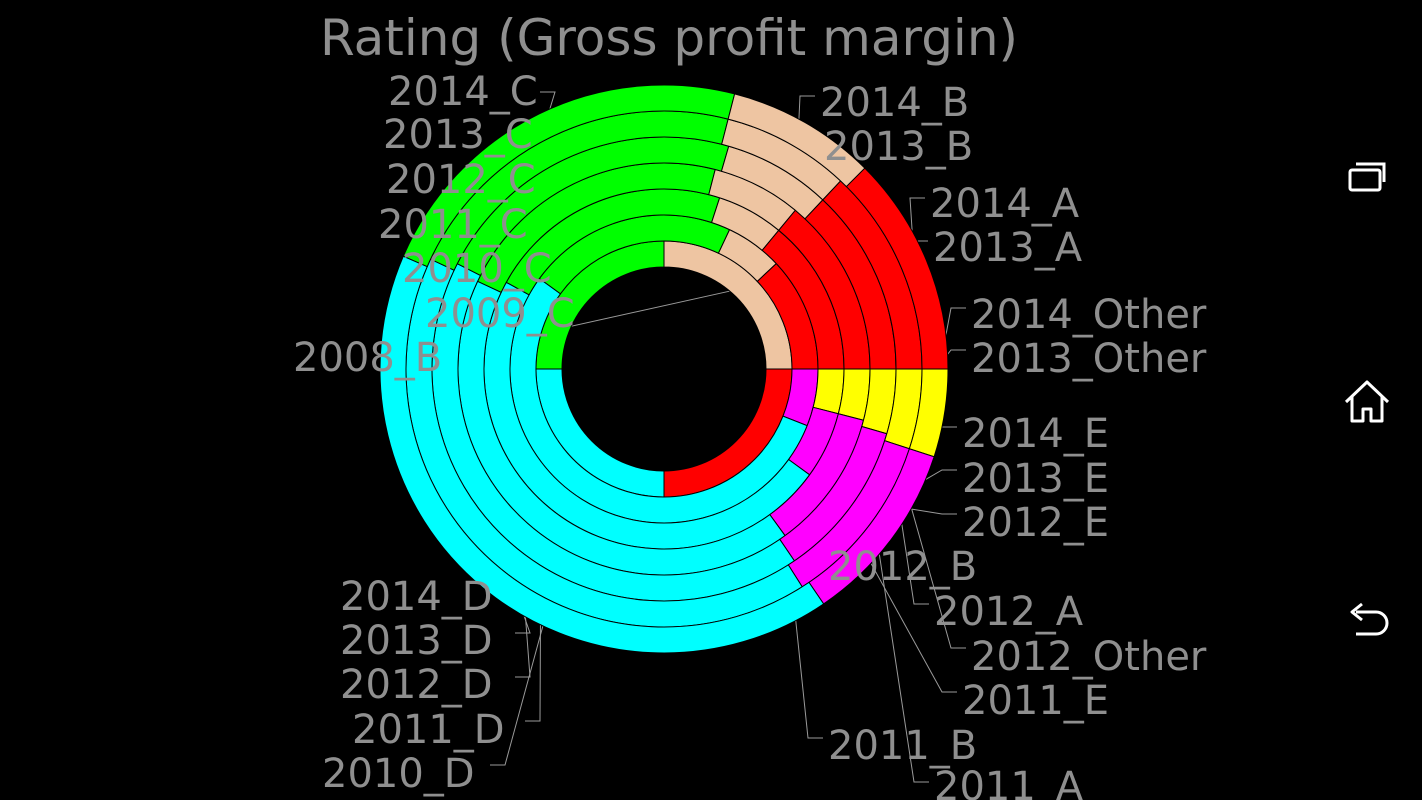 The width and height of the screenshot is (1422, 800). I want to click on home-button, so click(1367, 401).